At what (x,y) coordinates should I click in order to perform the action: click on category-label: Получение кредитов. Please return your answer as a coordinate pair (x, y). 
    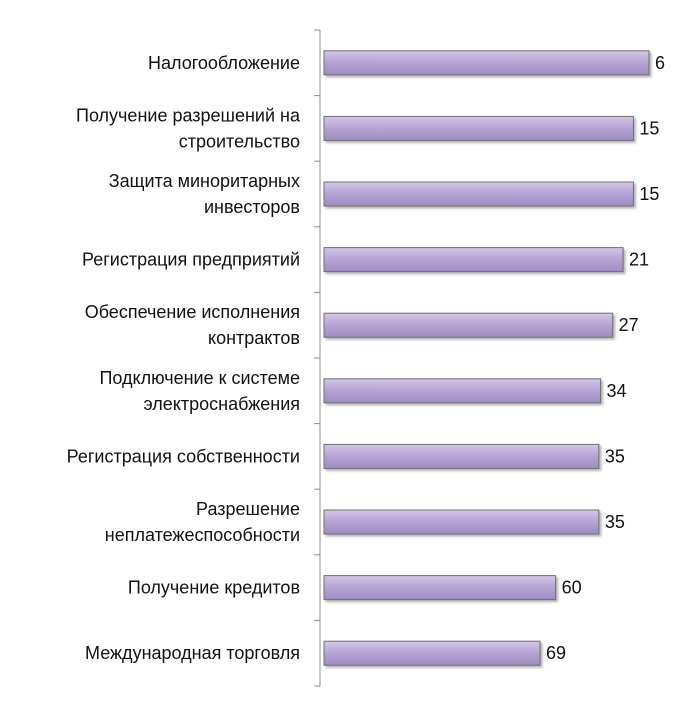
    Looking at the image, I should click on (214, 588).